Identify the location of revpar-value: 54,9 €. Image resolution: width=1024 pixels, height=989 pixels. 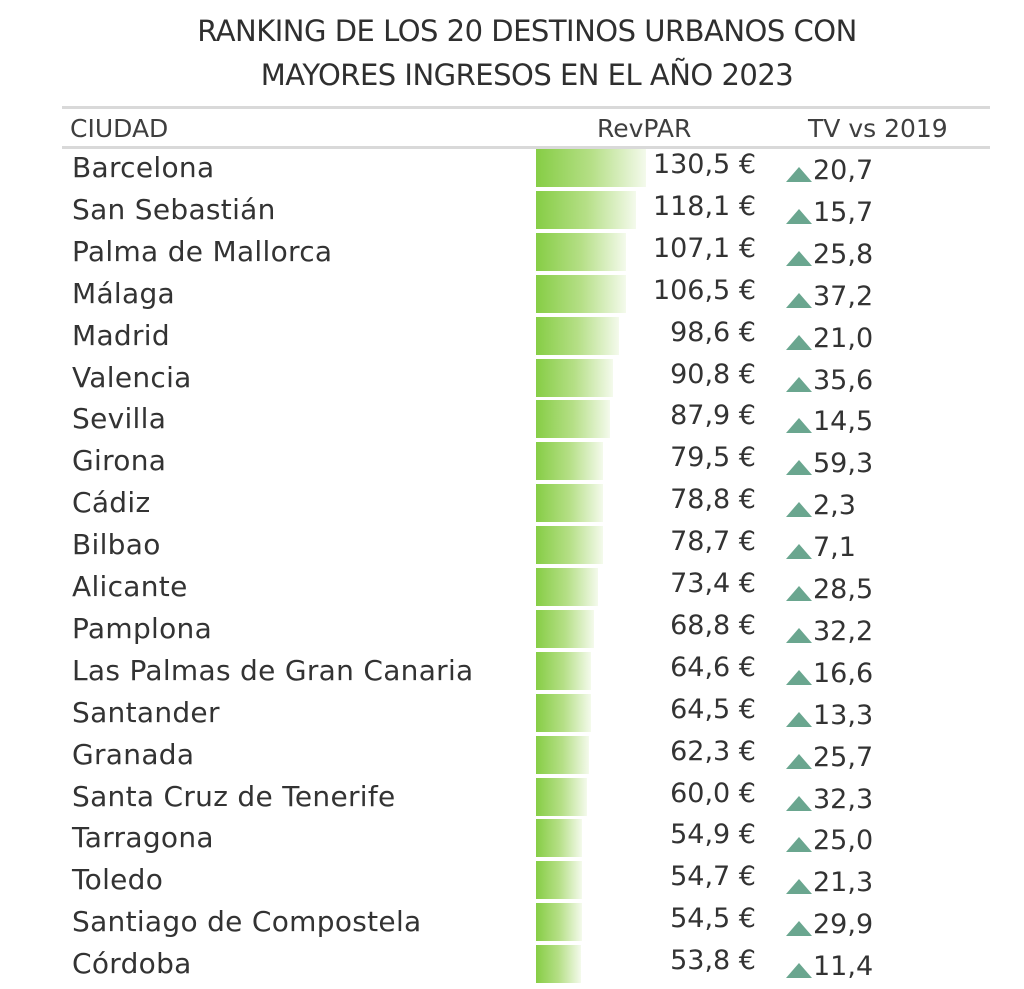
(713, 835).